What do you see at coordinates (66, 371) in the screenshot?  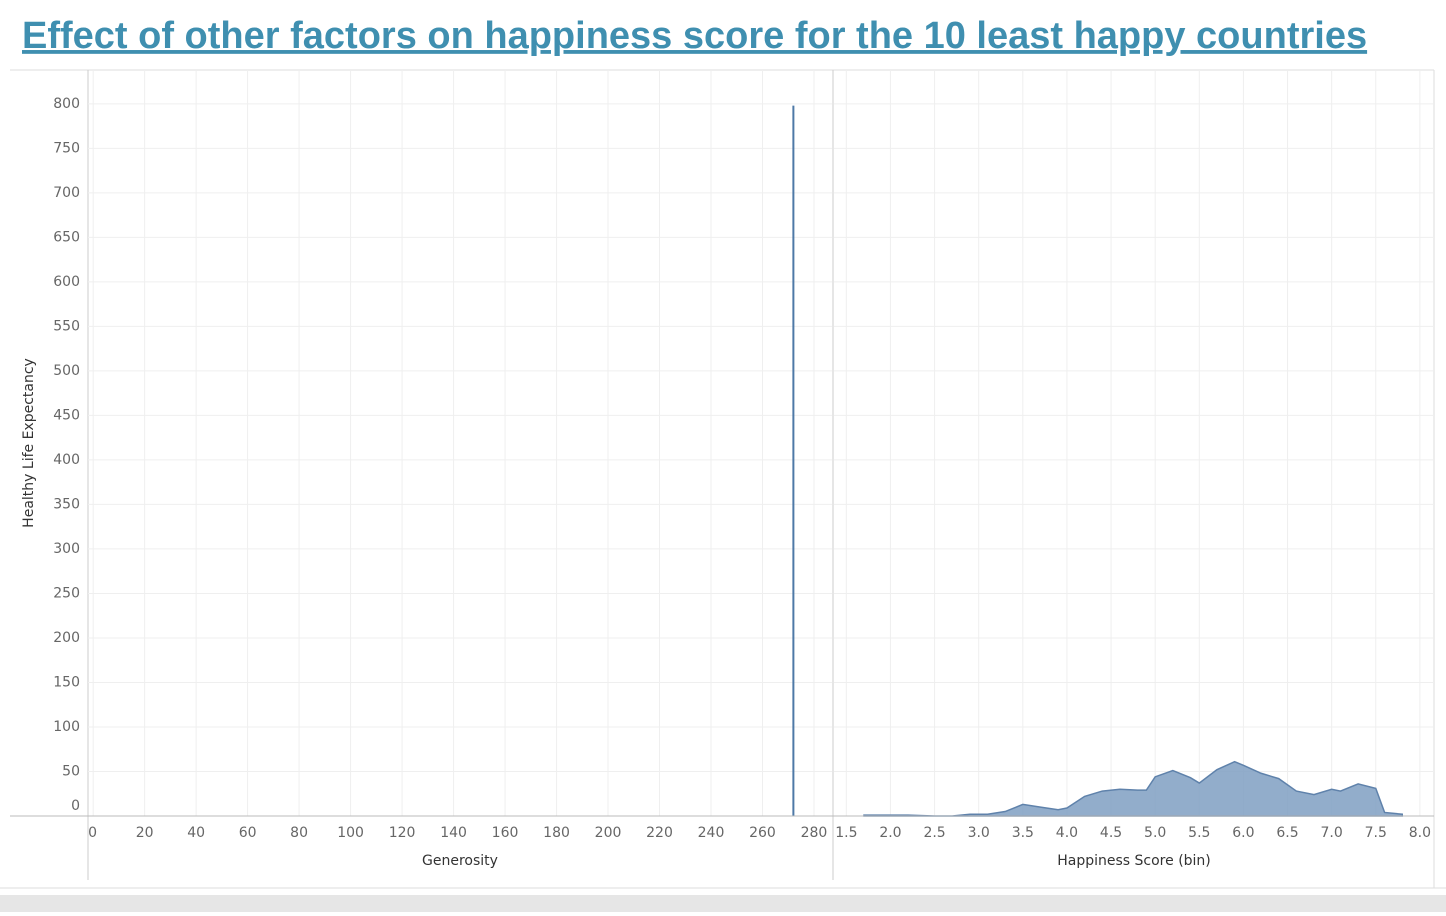 I see `y-tick-label: 500` at bounding box center [66, 371].